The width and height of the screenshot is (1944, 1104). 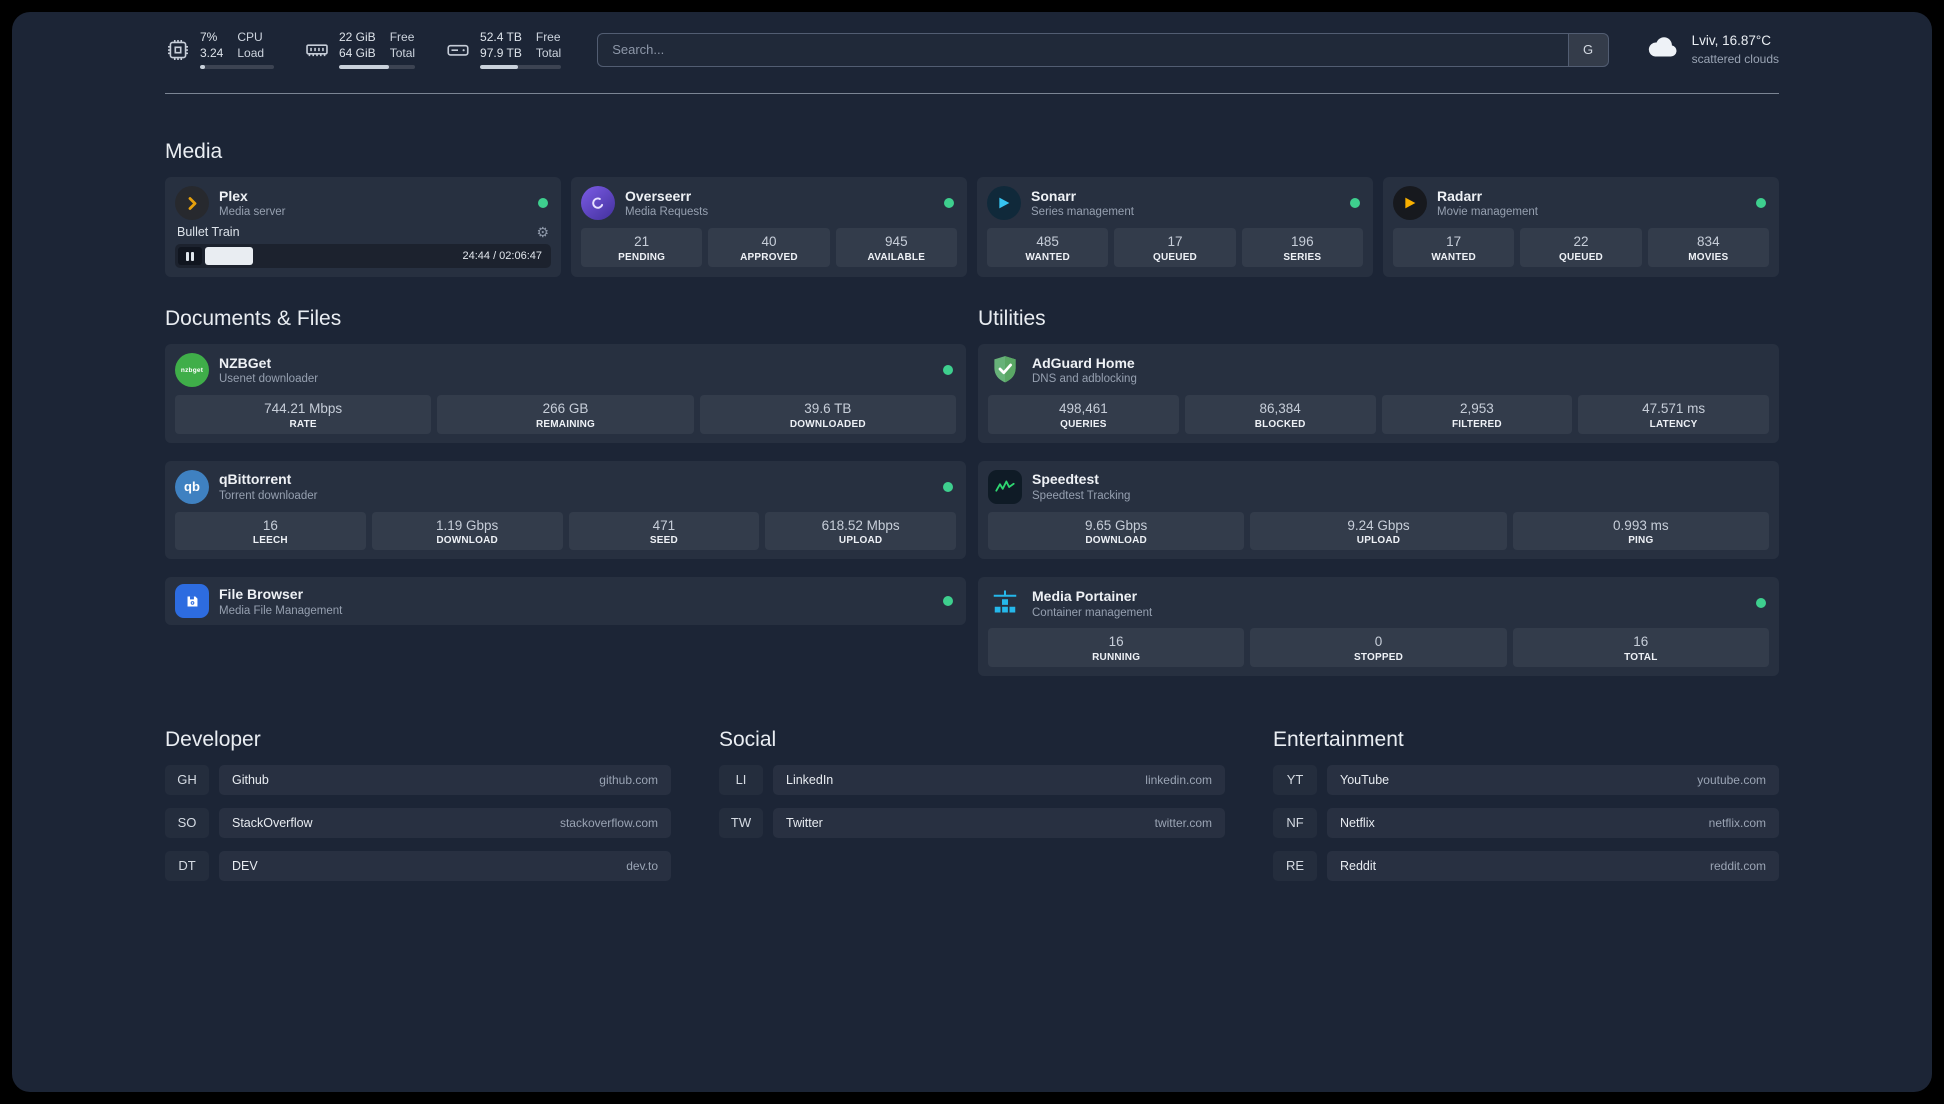 What do you see at coordinates (565, 601) in the screenshot?
I see `service-card-filebrowser: File Browser Media File Management` at bounding box center [565, 601].